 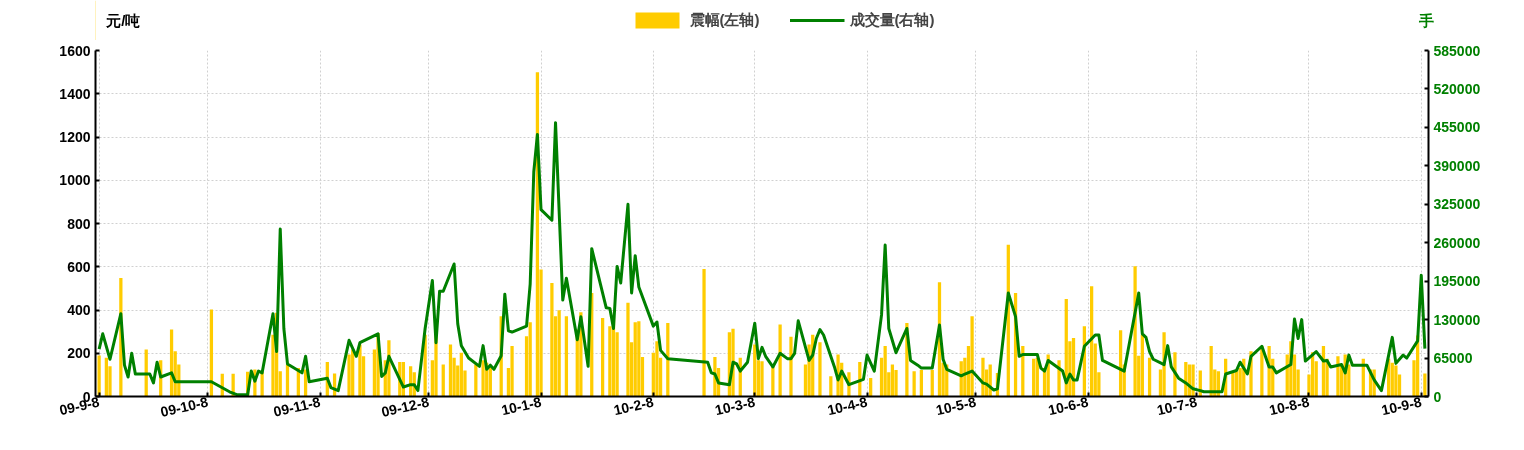 What do you see at coordinates (1289, 406) in the screenshot?
I see `x-tick-label: 10-8-8` at bounding box center [1289, 406].